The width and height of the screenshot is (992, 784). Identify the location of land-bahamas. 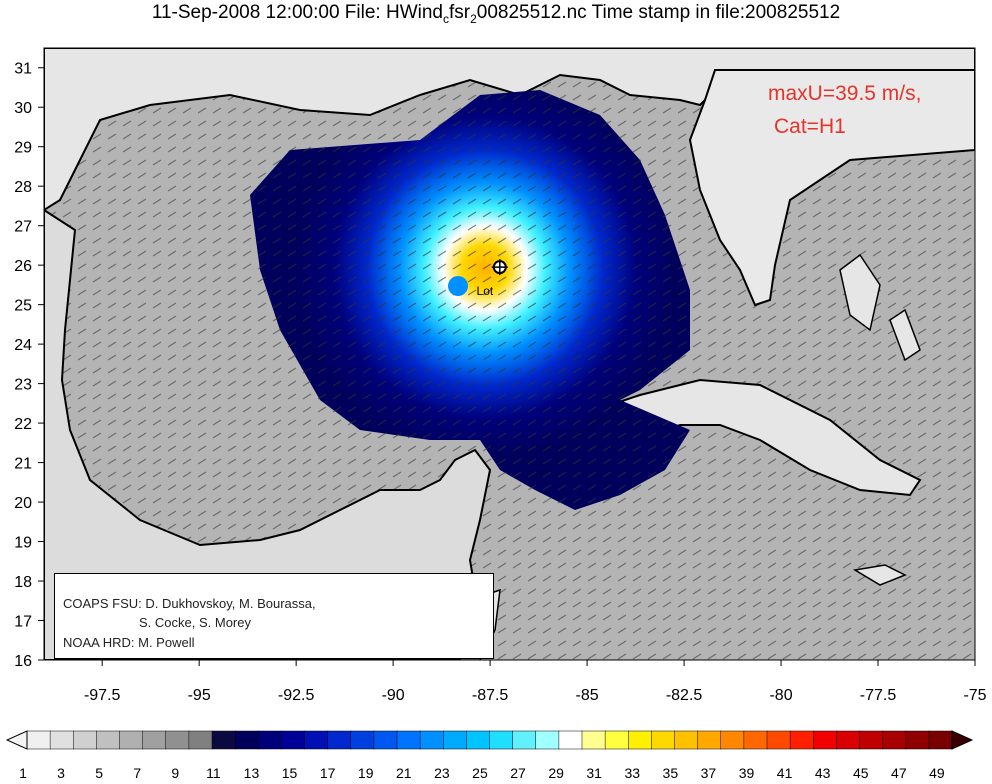
(880, 307).